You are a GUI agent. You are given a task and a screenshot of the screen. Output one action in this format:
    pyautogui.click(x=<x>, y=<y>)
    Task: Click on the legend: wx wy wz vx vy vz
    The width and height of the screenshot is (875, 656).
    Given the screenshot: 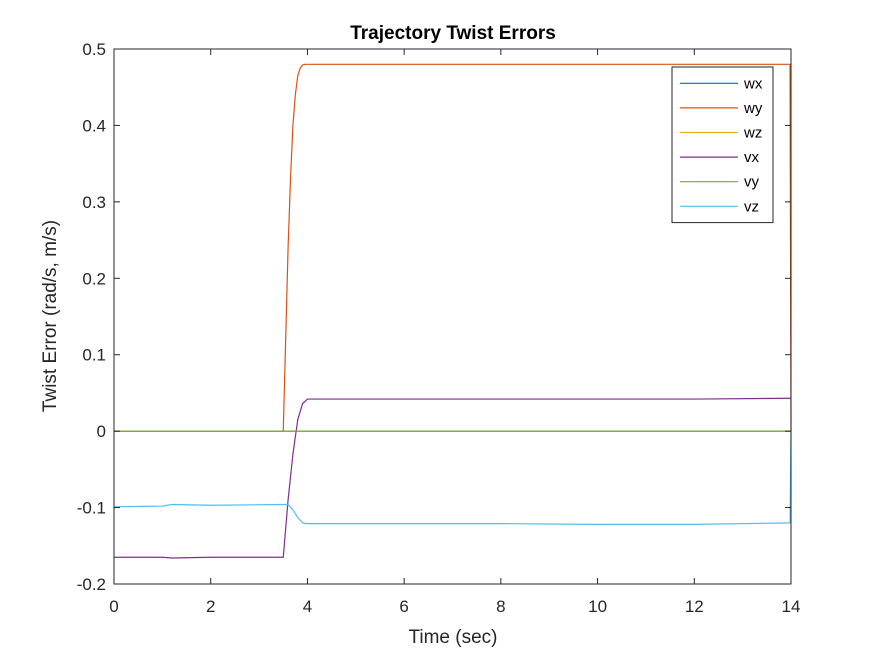 What is the action you would take?
    pyautogui.click(x=722, y=145)
    